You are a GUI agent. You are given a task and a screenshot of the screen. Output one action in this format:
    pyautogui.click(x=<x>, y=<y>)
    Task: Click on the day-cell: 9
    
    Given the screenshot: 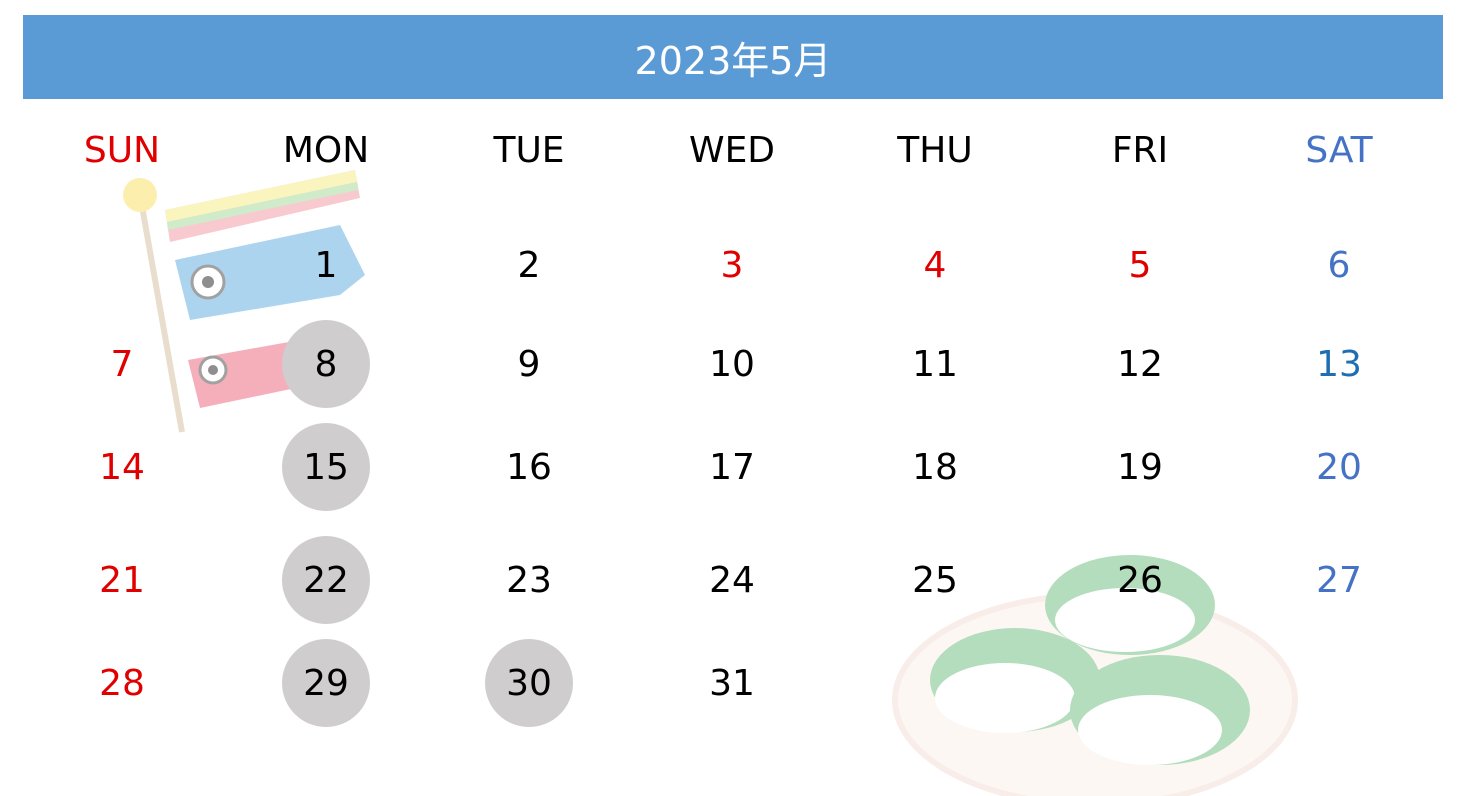 What is the action you would take?
    pyautogui.click(x=529, y=364)
    